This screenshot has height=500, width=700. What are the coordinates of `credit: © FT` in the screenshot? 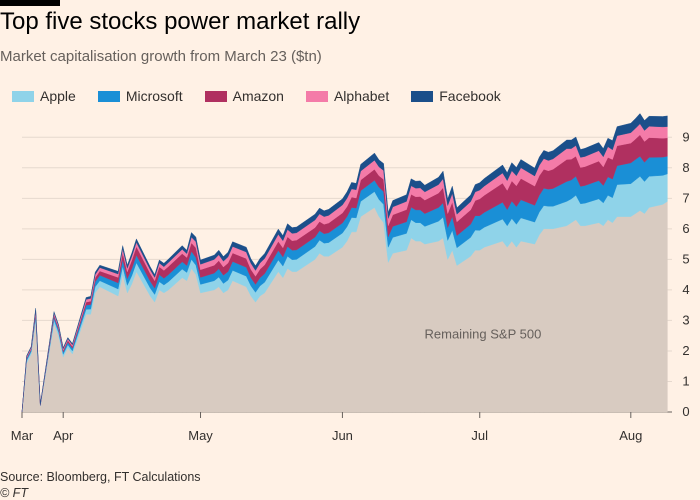 It's located at (14, 493).